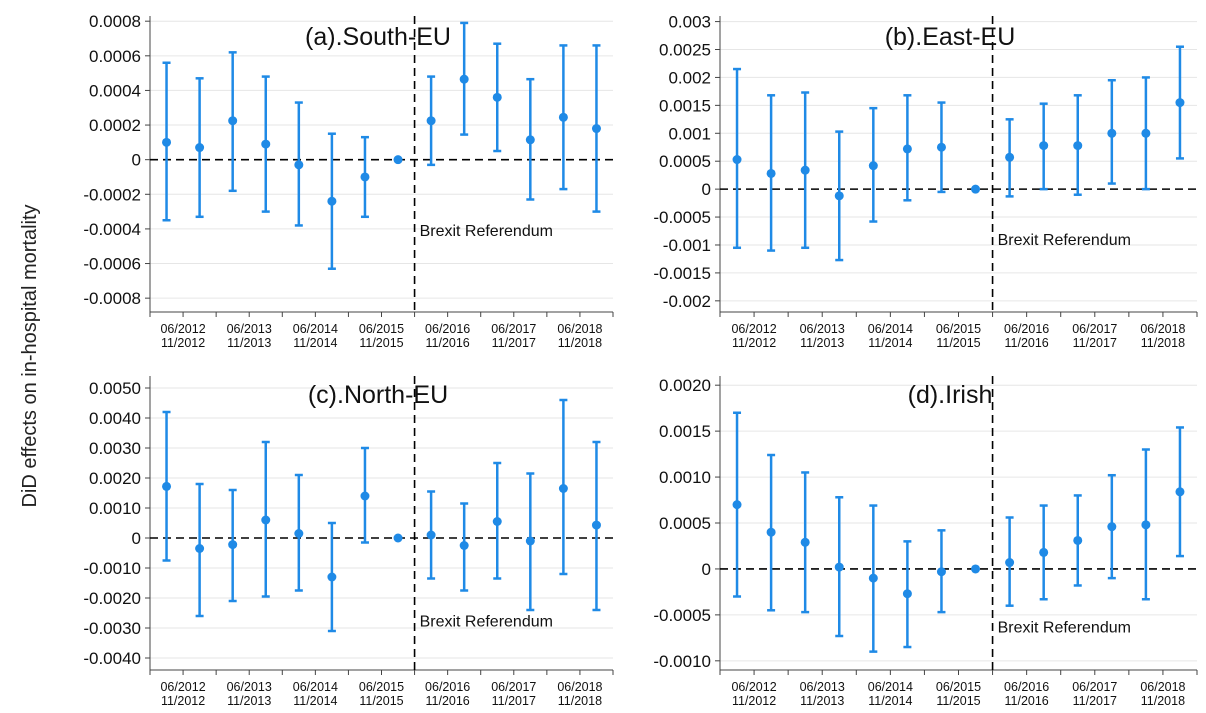 The height and width of the screenshot is (713, 1206). Describe the element at coordinates (115, 418) in the screenshot. I see `y-tick-label: 0.0040` at that location.